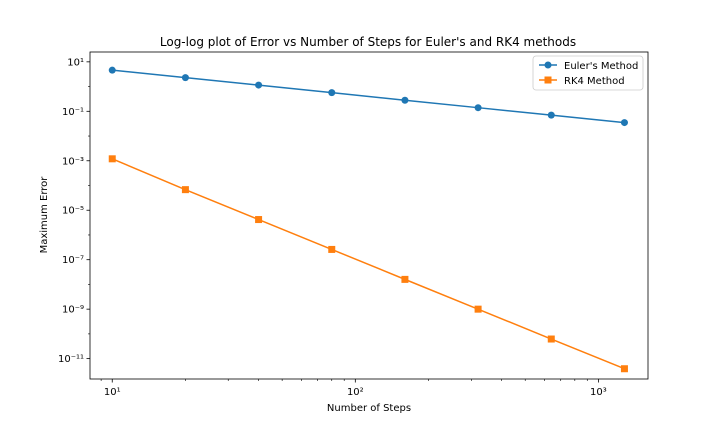 This screenshot has width=720, height=432. Describe the element at coordinates (548, 65) in the screenshot. I see `legend-marker-euler` at that location.